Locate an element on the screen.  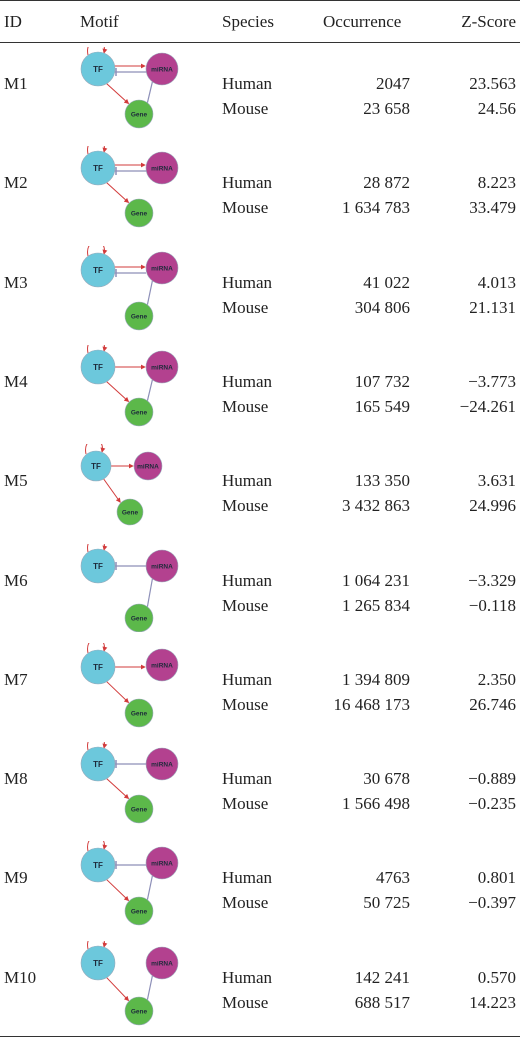
occurrence-human: 41 022 is located at coordinates (386, 282).